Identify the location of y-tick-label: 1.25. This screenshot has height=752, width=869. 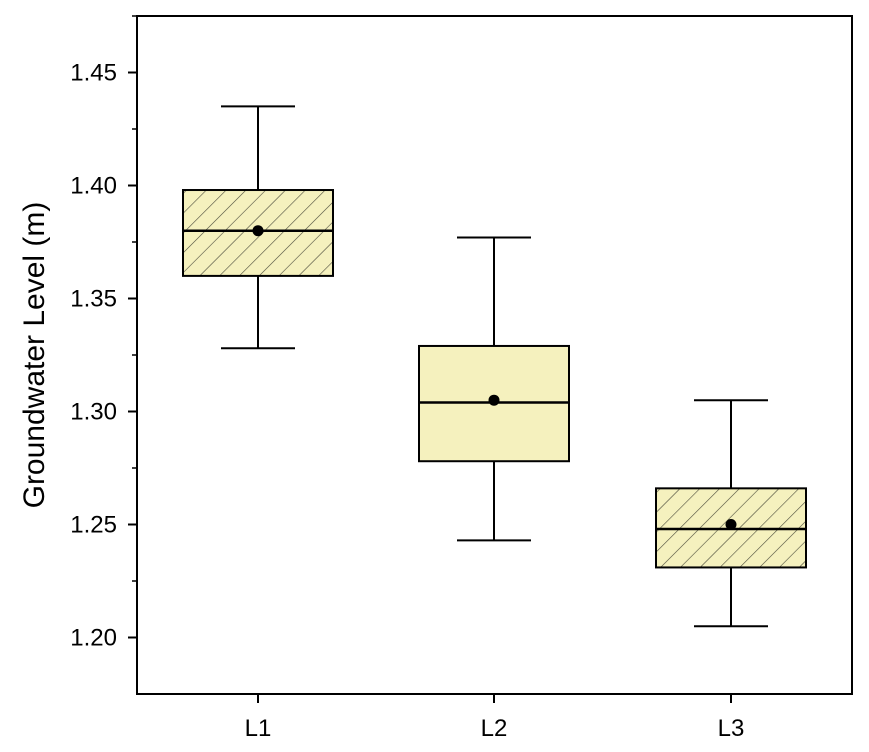
(93, 525).